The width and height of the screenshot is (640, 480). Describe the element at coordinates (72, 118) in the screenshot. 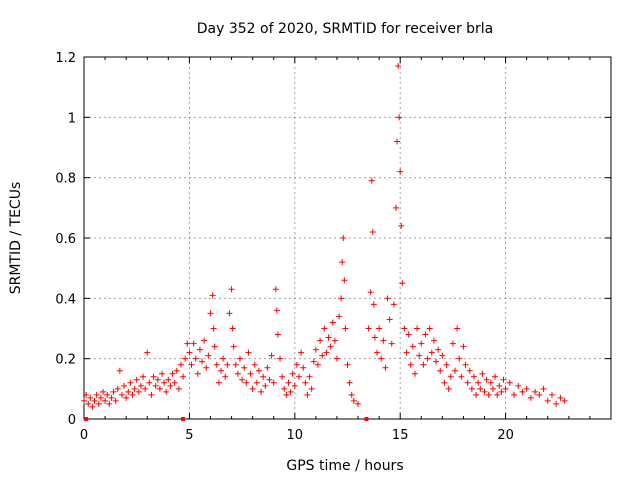

I see `y-tick-label: 1` at that location.